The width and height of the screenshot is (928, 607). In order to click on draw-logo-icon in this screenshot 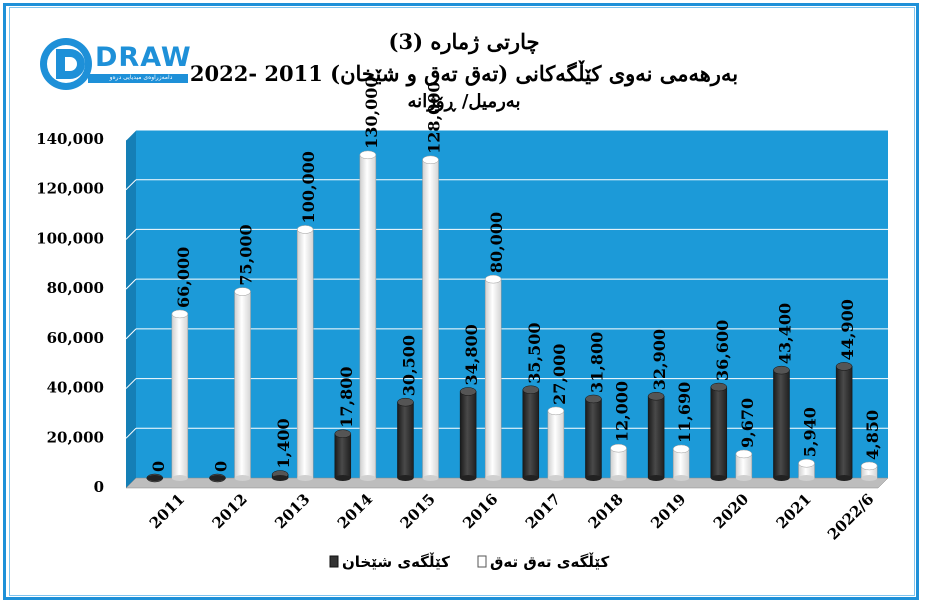, I will do `click(114, 64)`.